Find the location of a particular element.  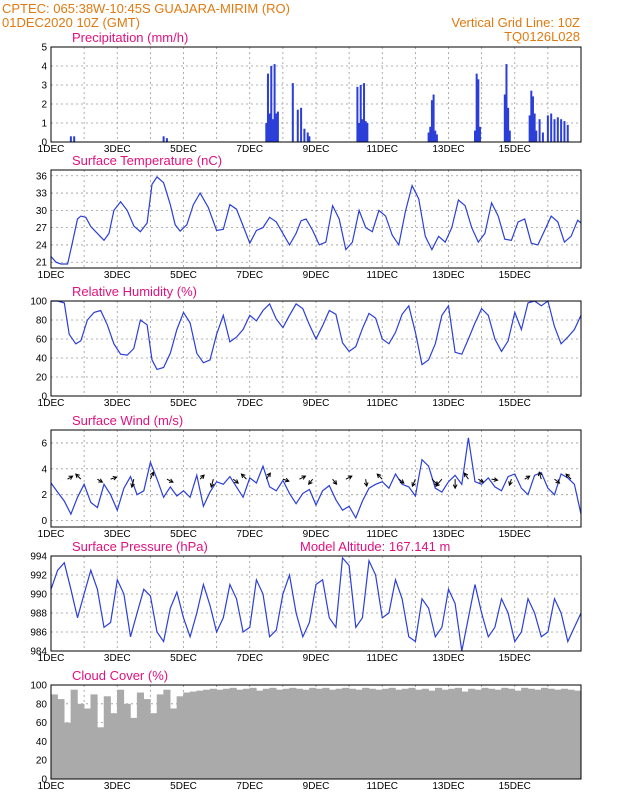

y-tick-label: 990 is located at coordinates (38, 595).